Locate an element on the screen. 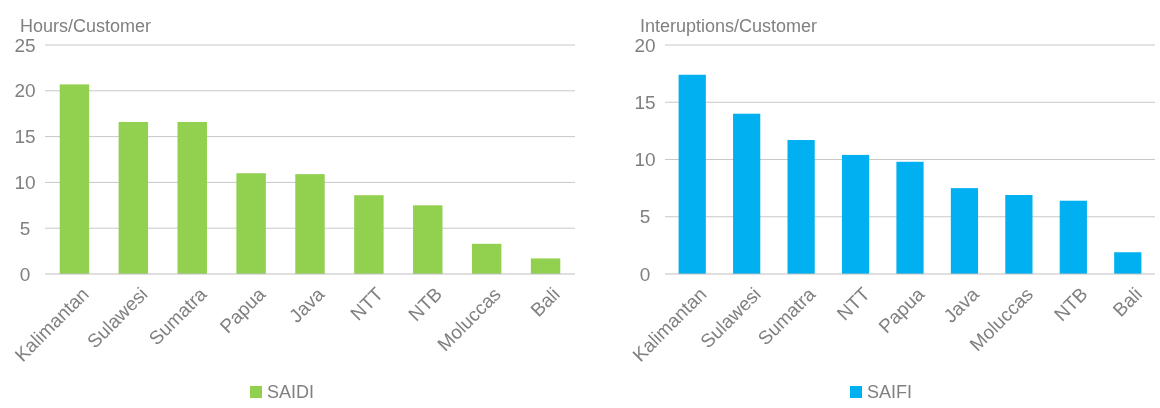 This screenshot has width=1160, height=408. legend-label: SAIDI is located at coordinates (291, 392).